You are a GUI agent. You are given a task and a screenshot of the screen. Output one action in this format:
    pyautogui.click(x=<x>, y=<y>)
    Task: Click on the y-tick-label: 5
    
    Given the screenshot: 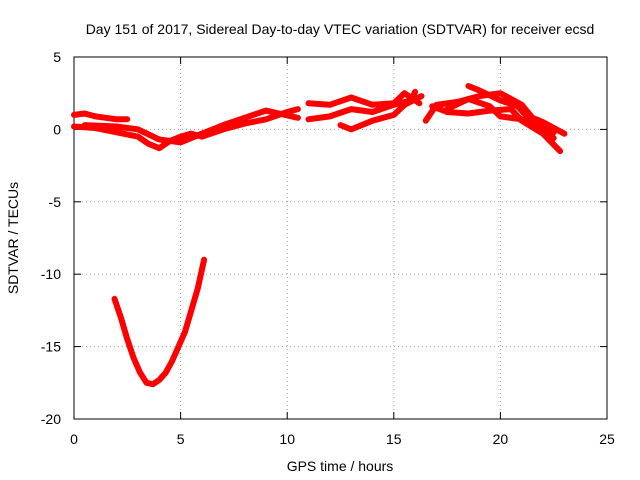 What is the action you would take?
    pyautogui.click(x=57, y=57)
    